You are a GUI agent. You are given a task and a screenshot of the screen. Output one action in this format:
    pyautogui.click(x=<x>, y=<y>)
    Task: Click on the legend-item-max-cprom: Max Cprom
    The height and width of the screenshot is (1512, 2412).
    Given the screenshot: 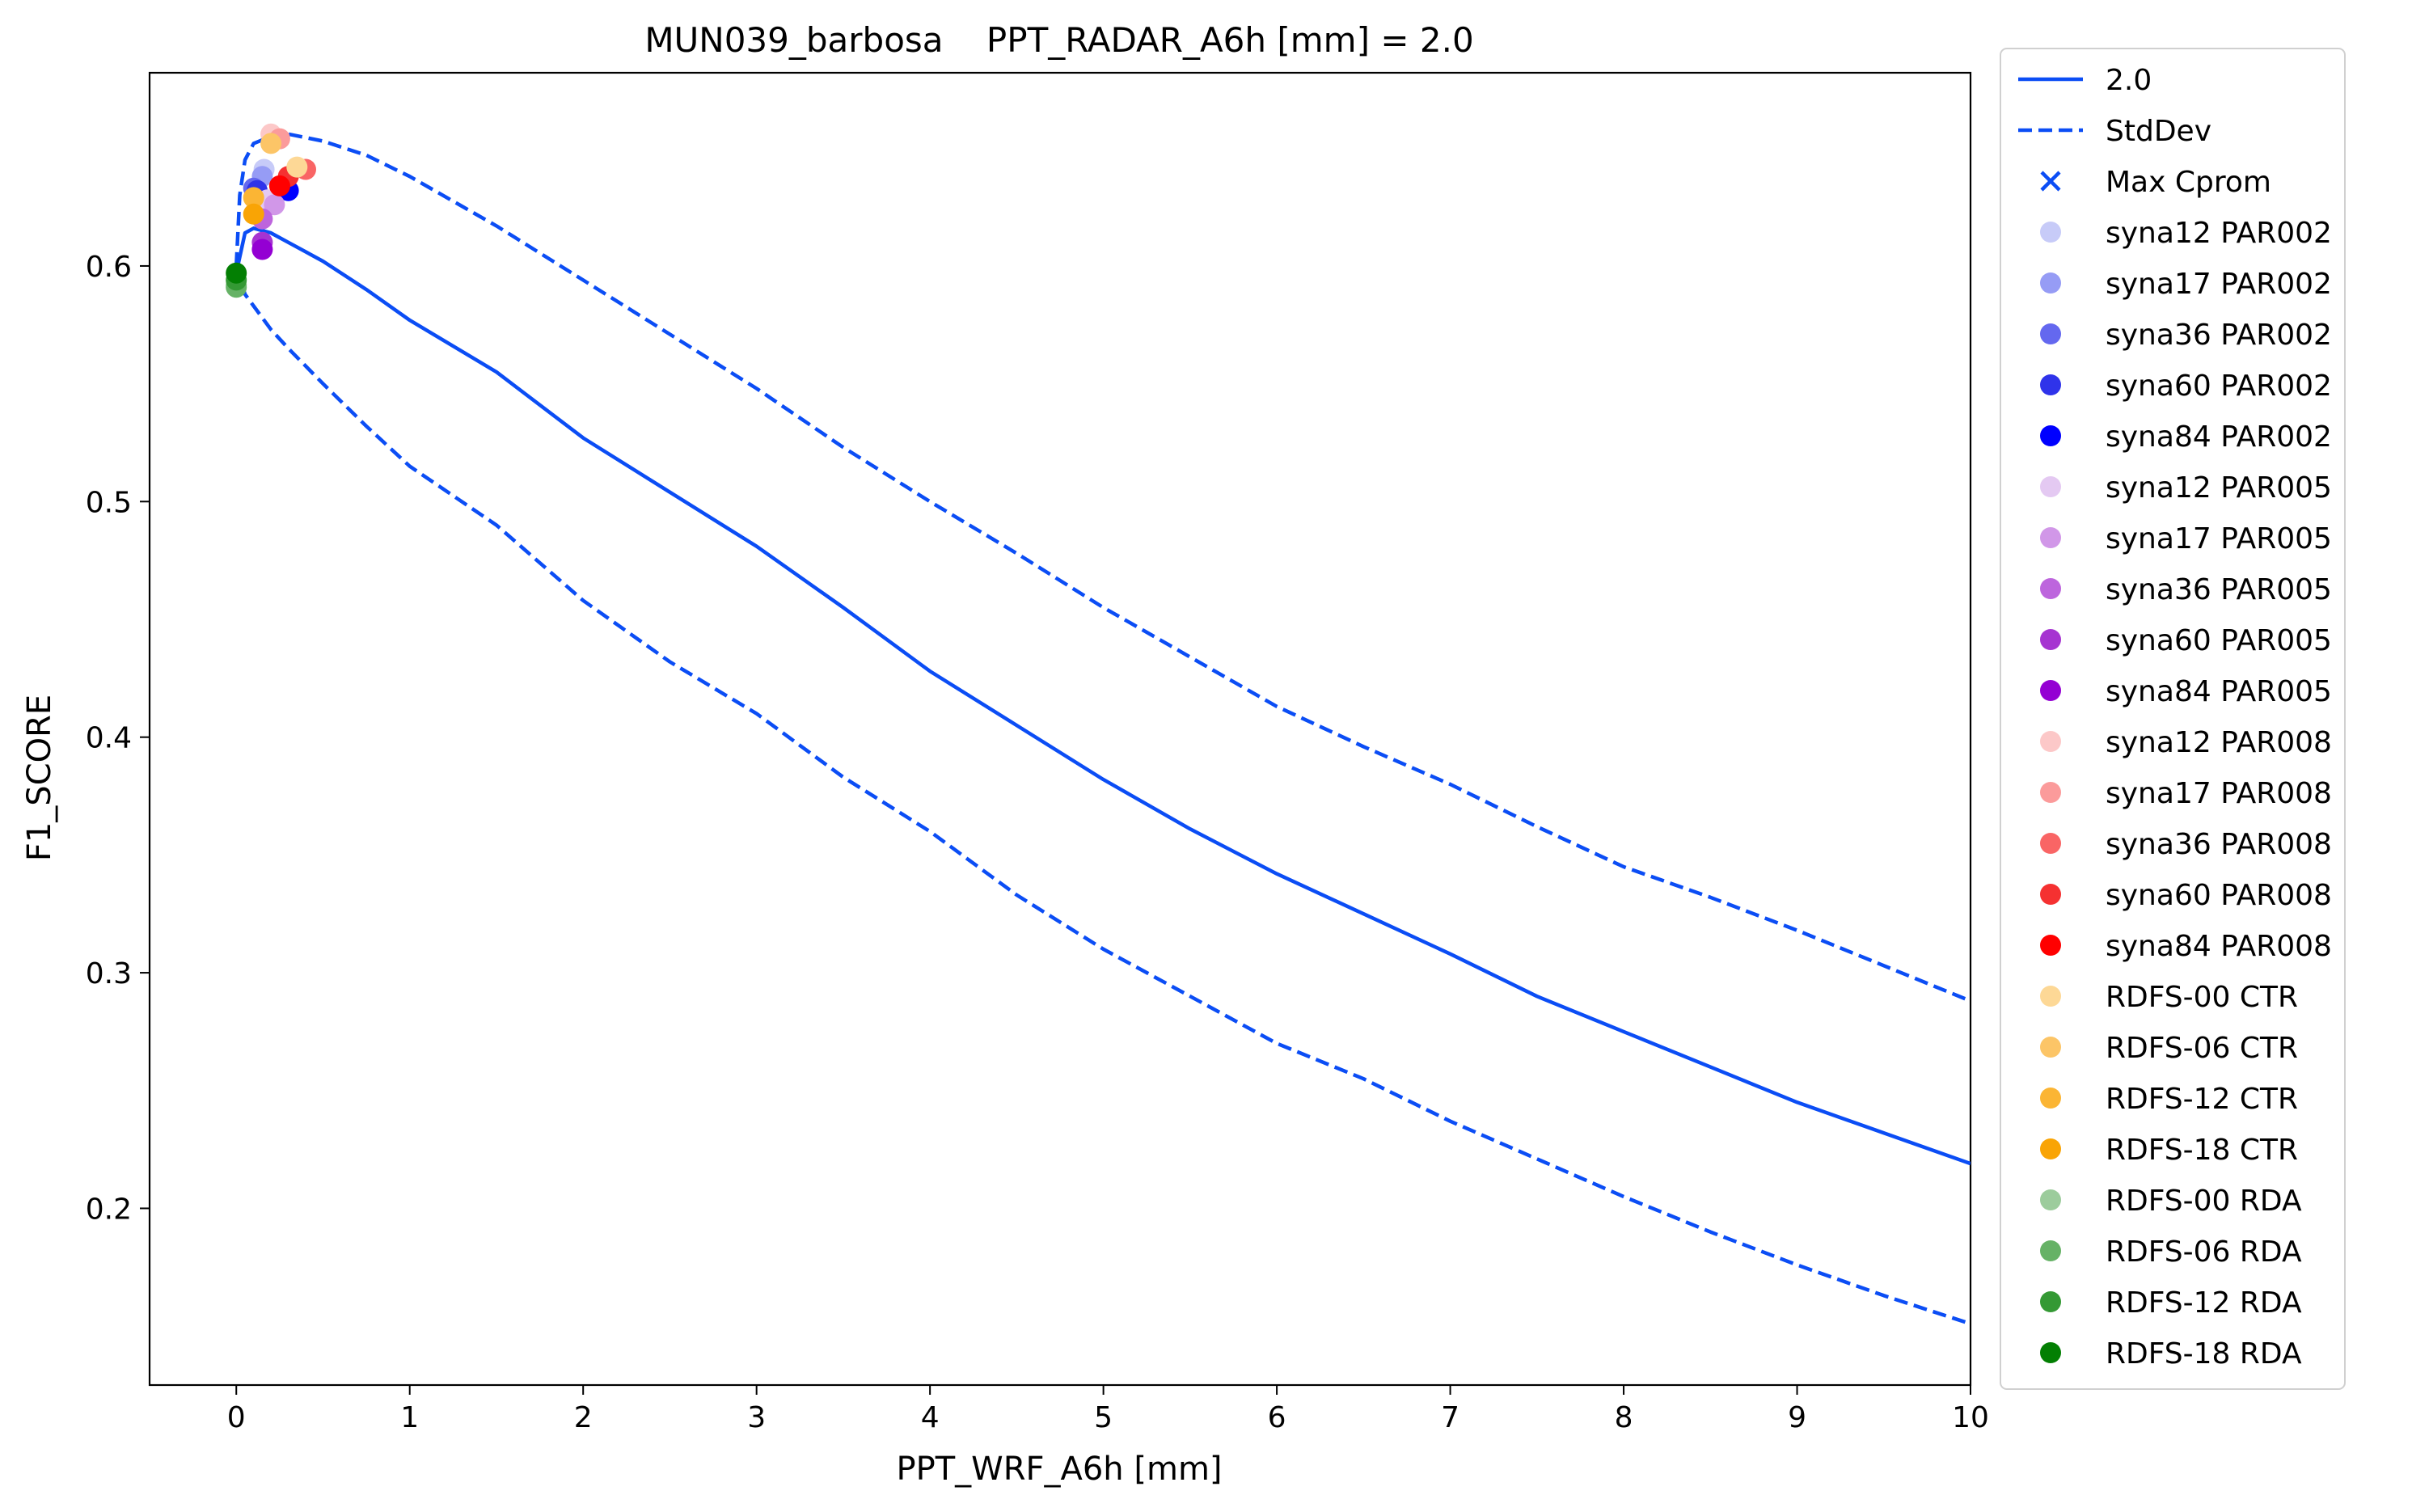 What is the action you would take?
    pyautogui.click(x=2155, y=182)
    